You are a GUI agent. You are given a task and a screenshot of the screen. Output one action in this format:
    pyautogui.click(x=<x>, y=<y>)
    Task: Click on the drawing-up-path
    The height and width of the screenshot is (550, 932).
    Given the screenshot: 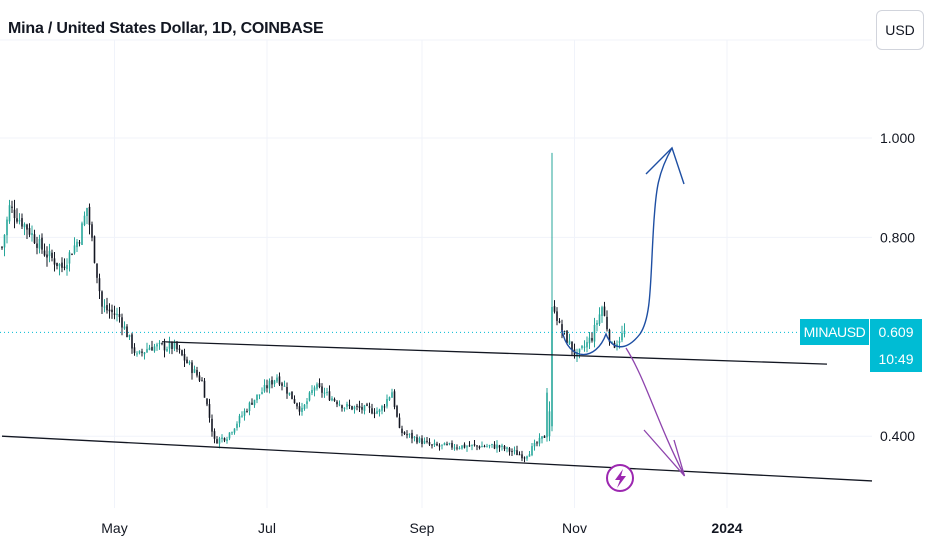 What is the action you would take?
    pyautogui.click(x=617, y=251)
    